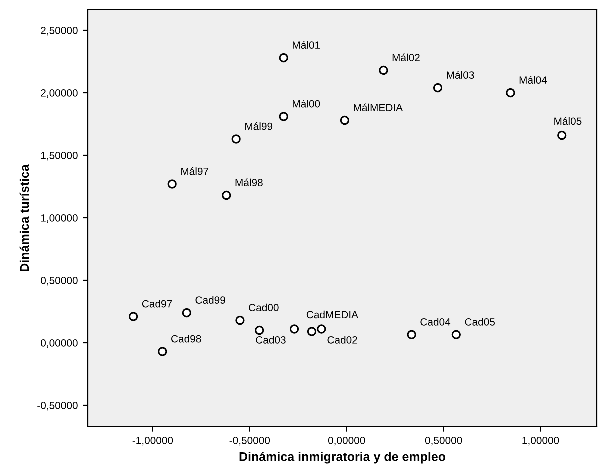 This screenshot has height=472, width=598. Describe the element at coordinates (58, 406) in the screenshot. I see `y-tick-label: -0,50000` at that location.